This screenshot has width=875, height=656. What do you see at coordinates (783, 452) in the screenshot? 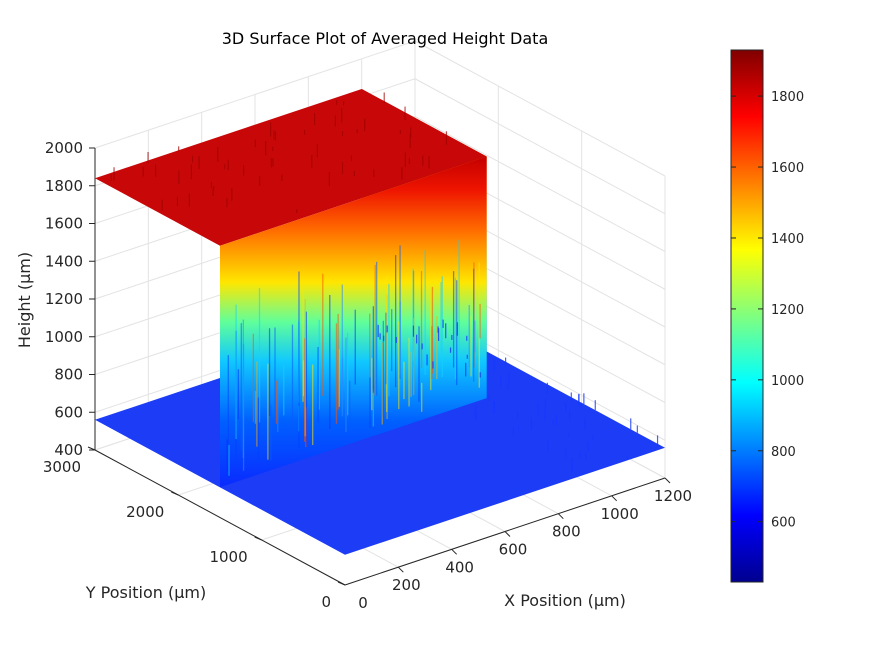
I see `colorbar-tick-label: 800` at bounding box center [783, 452].